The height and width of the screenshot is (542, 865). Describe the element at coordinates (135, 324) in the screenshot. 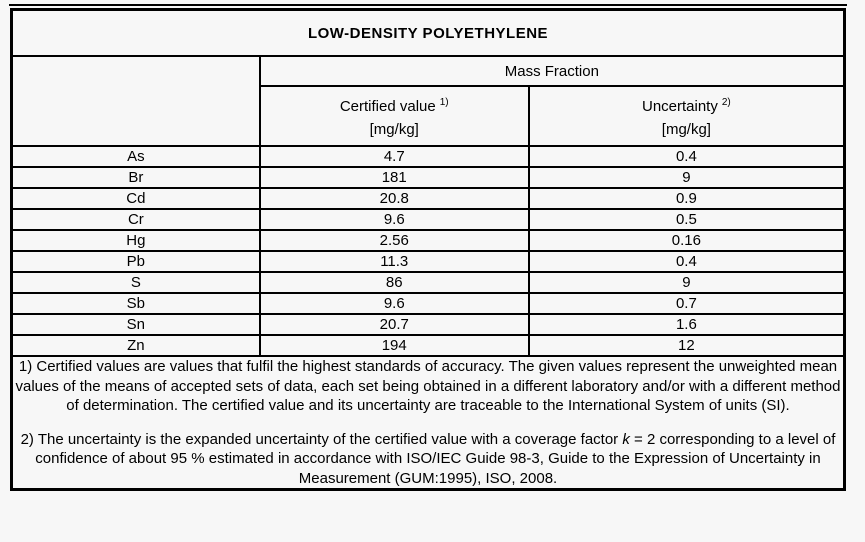

I see `element-cell: Sn` at that location.